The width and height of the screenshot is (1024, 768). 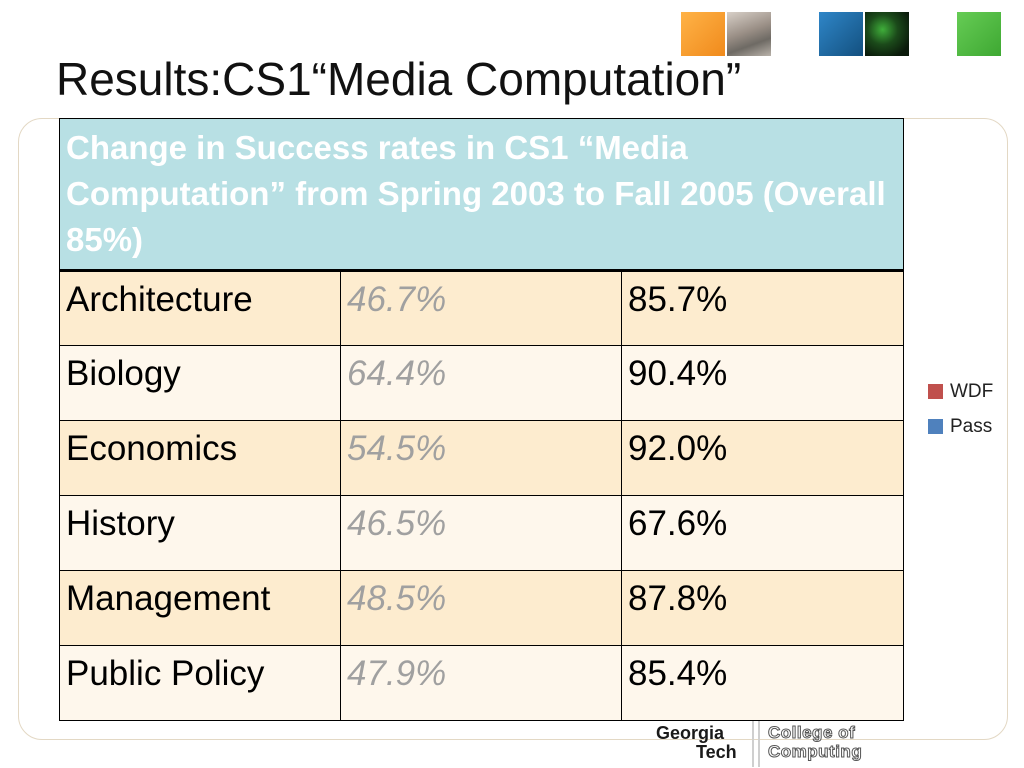 What do you see at coordinates (762, 608) in the screenshot?
I see `pass-rate-cell: 87.8%` at bounding box center [762, 608].